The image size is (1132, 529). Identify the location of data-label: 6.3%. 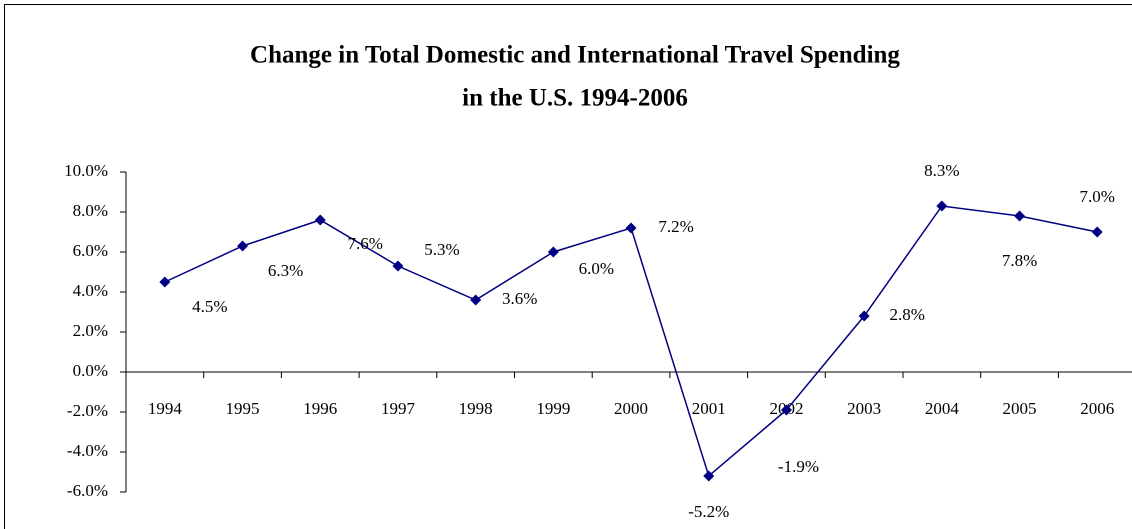
(285, 270).